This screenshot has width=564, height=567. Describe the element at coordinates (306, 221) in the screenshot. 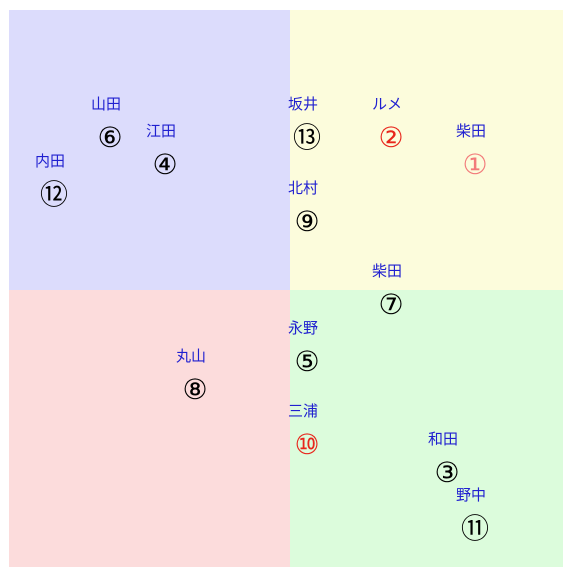

I see `circled-number: ⑨` at that location.